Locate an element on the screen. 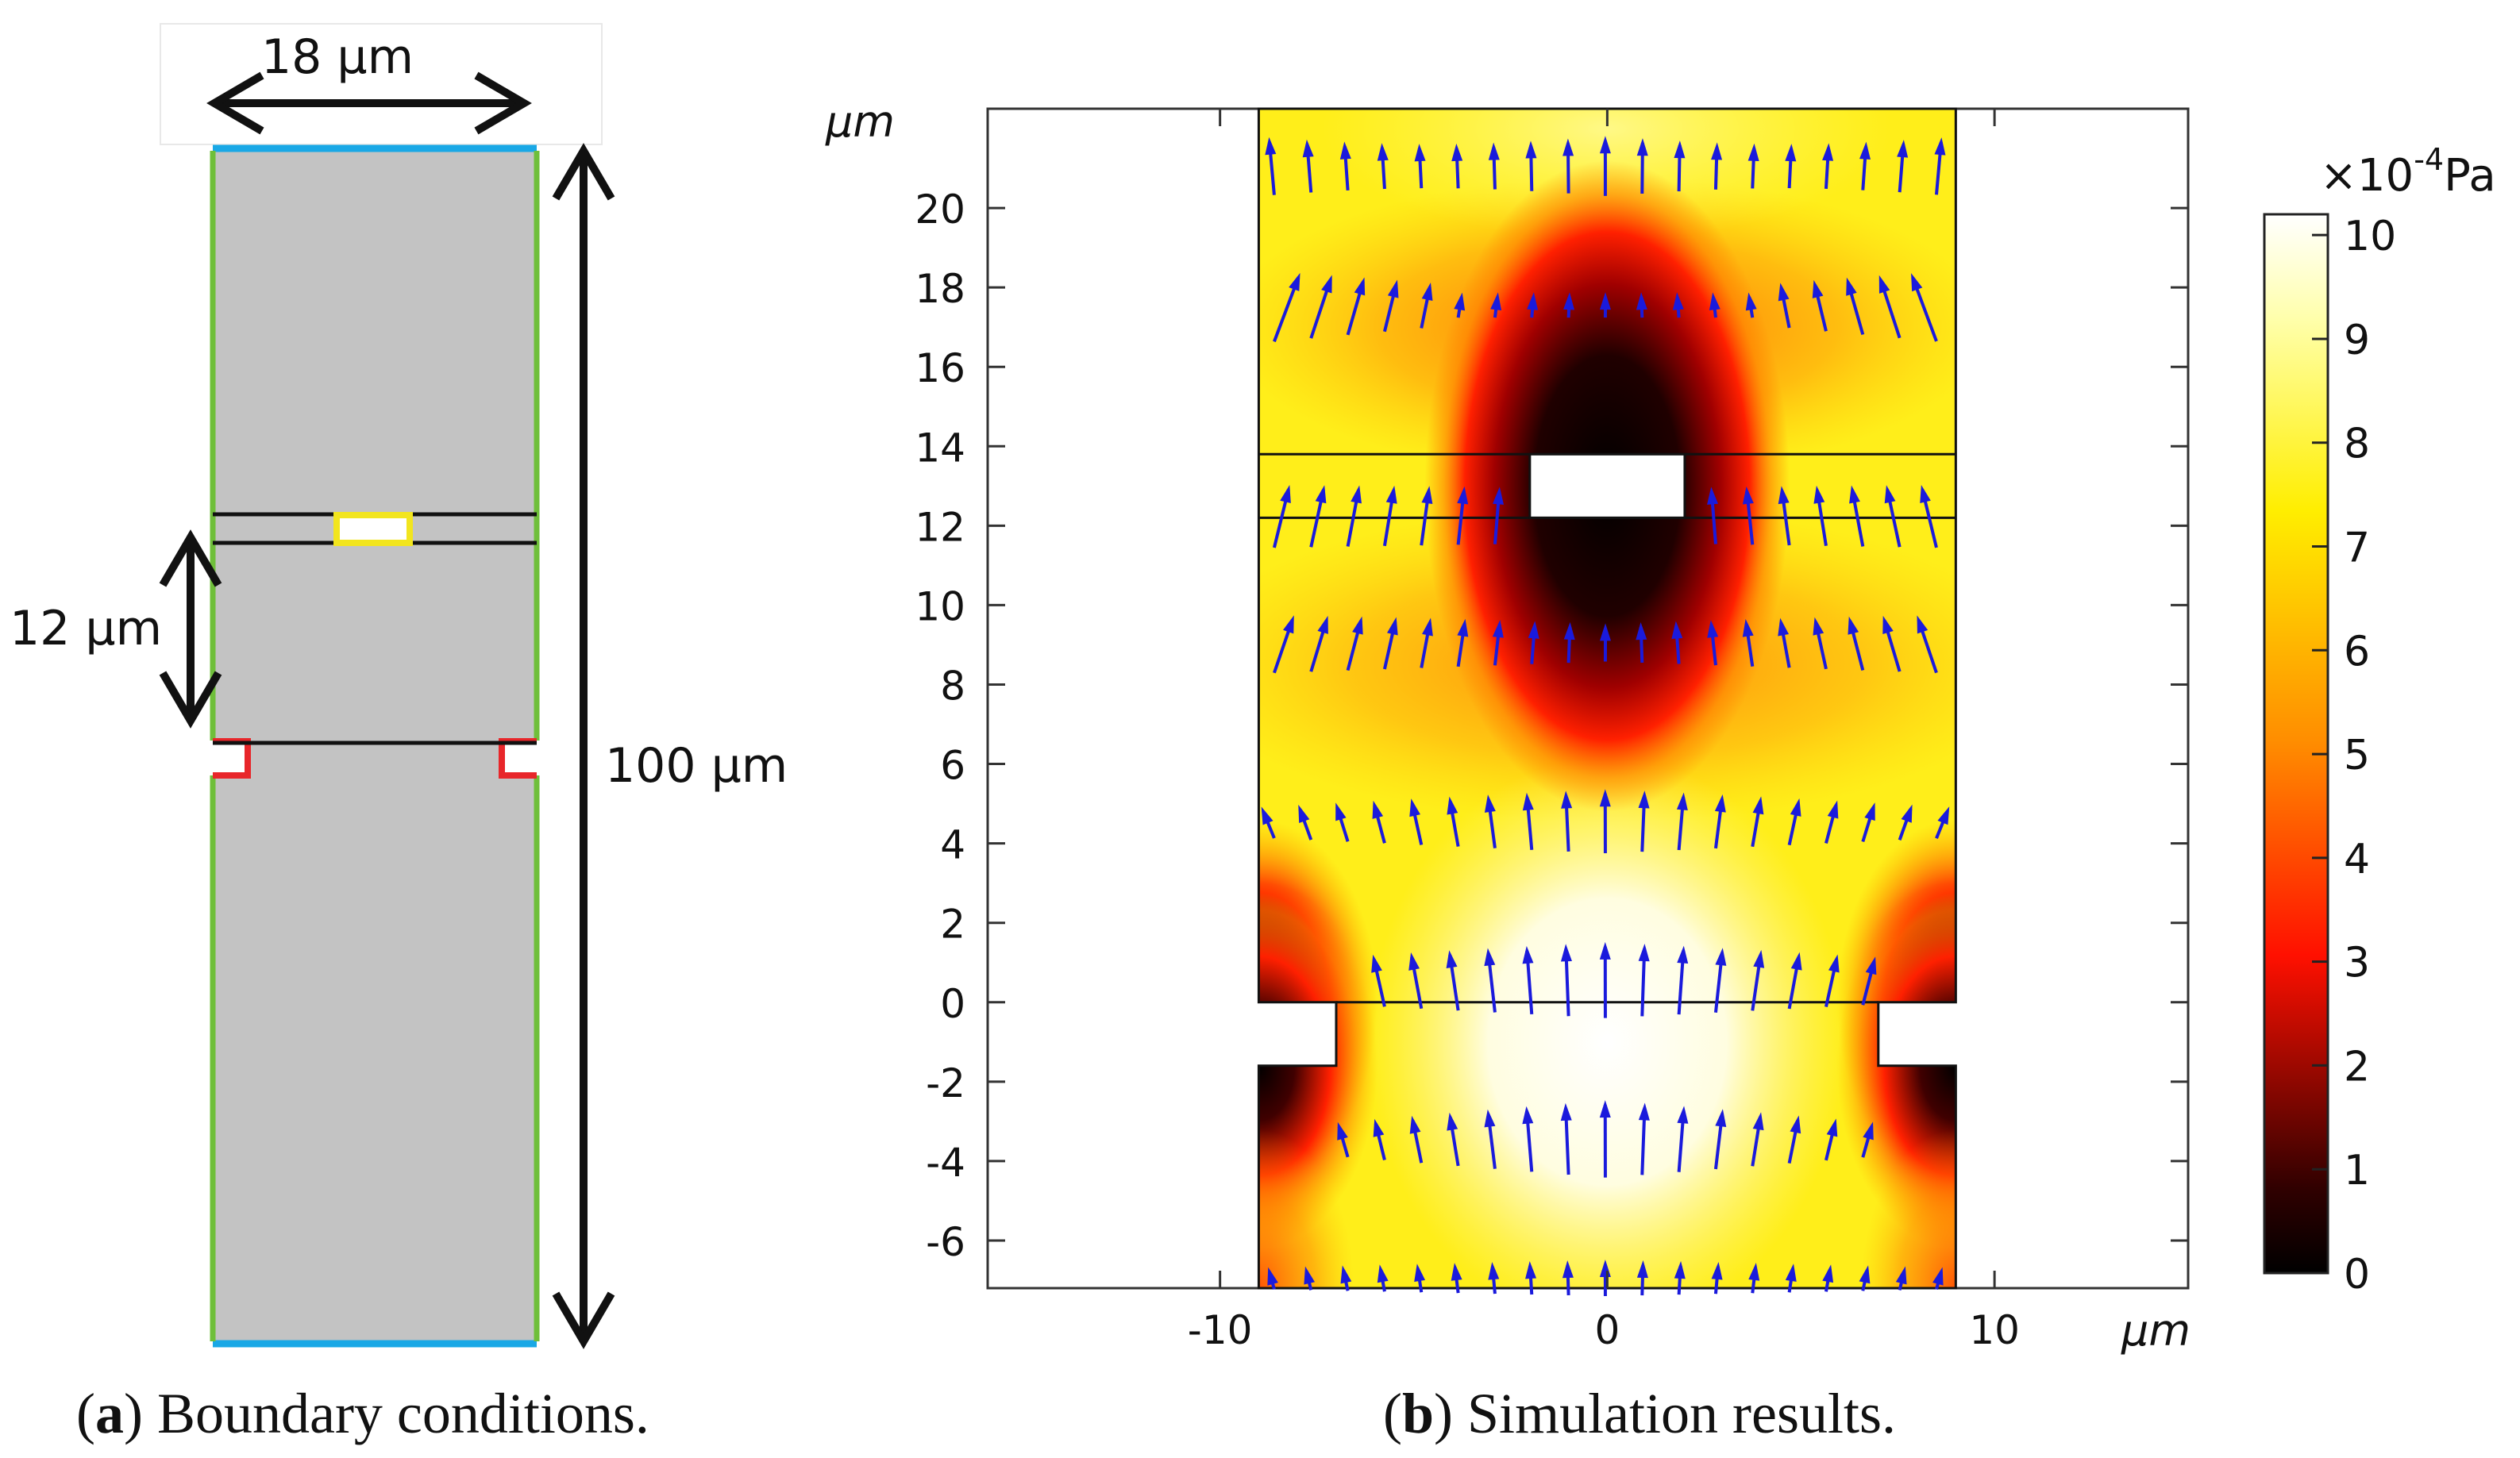 The height and width of the screenshot is (1458, 2520). field-light-top is located at coordinates (1607, 174).